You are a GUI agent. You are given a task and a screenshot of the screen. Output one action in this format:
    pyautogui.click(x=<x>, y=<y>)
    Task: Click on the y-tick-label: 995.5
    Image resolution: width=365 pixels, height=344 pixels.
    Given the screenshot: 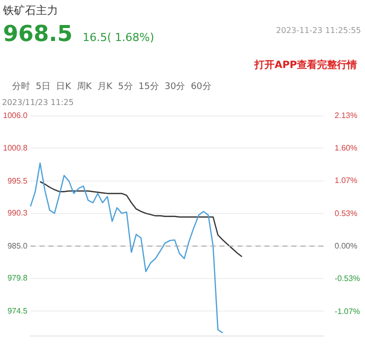 What is the action you would take?
    pyautogui.click(x=17, y=181)
    